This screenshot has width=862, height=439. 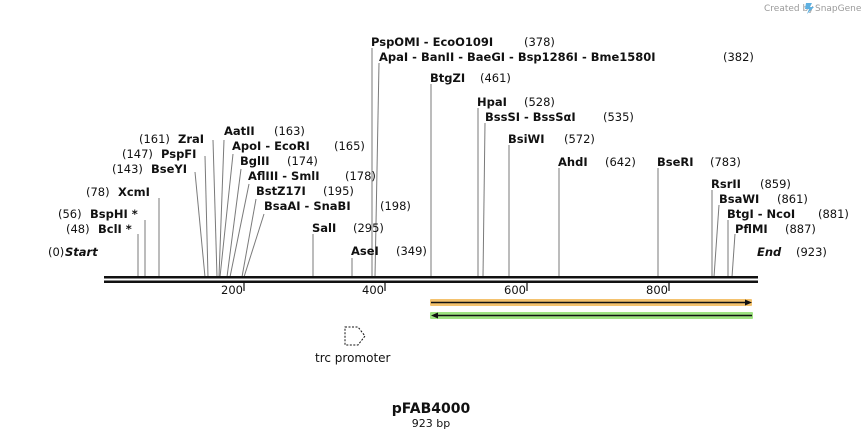 I want to click on marker-aatii, so click(x=221, y=208).